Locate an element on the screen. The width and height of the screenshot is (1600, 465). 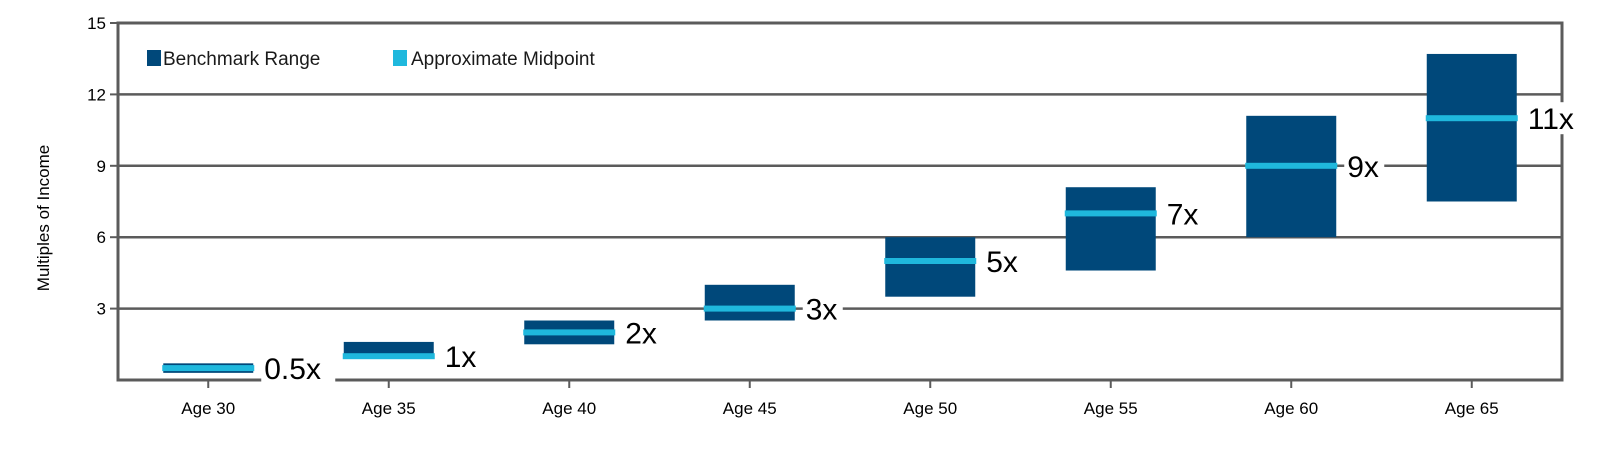
y-tick-label: 3 is located at coordinates (101, 309).